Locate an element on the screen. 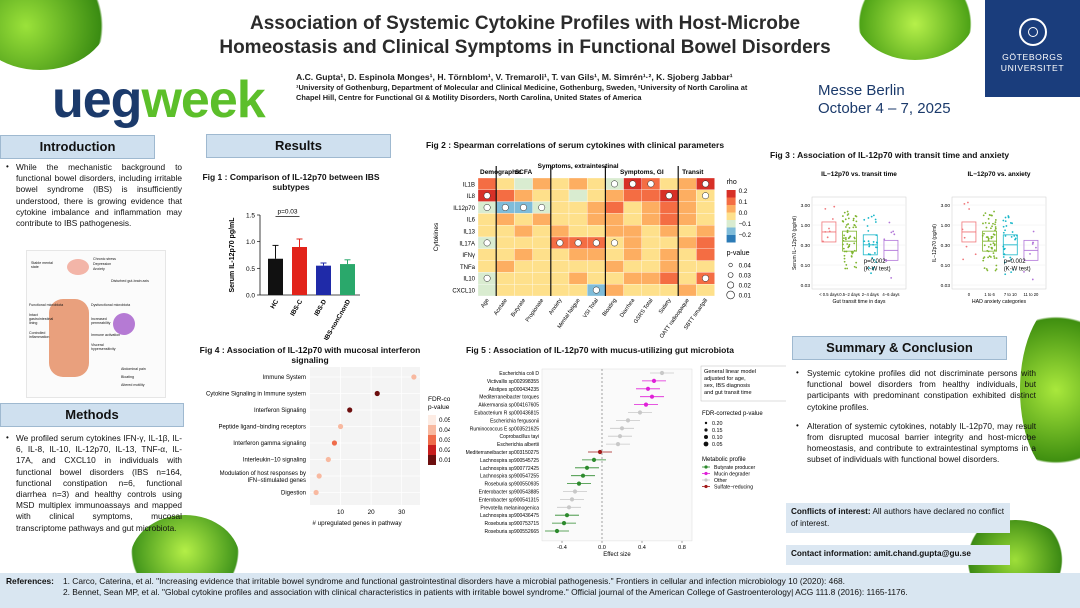 Image resolution: width=1080 pixels, height=608 pixels. fig5-taxon-label: Enterobacter sp900543885 is located at coordinates (509, 493).